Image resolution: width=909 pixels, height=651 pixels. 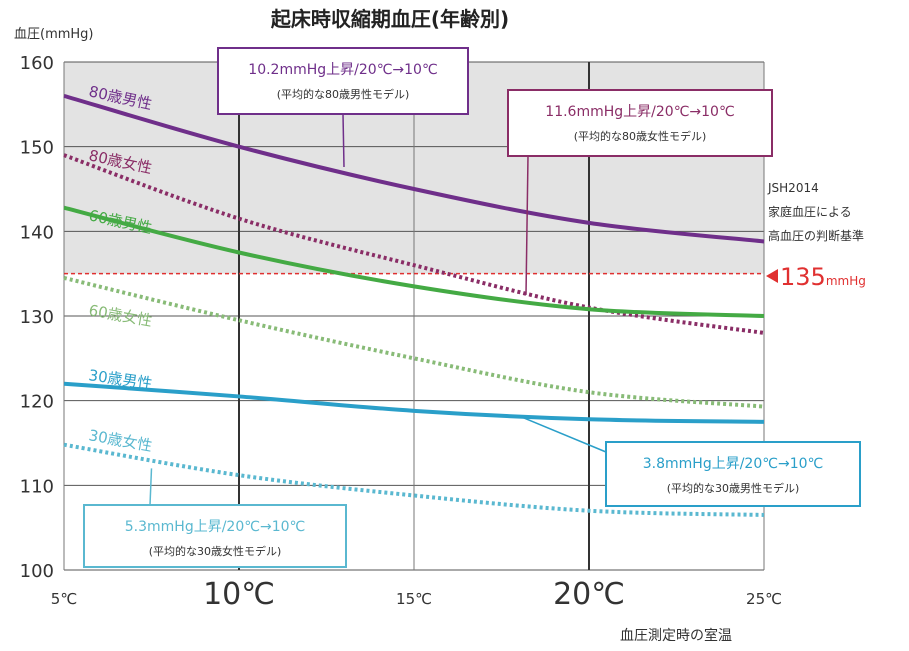 I want to click on x-tick-label: 5℃, so click(x=64, y=599).